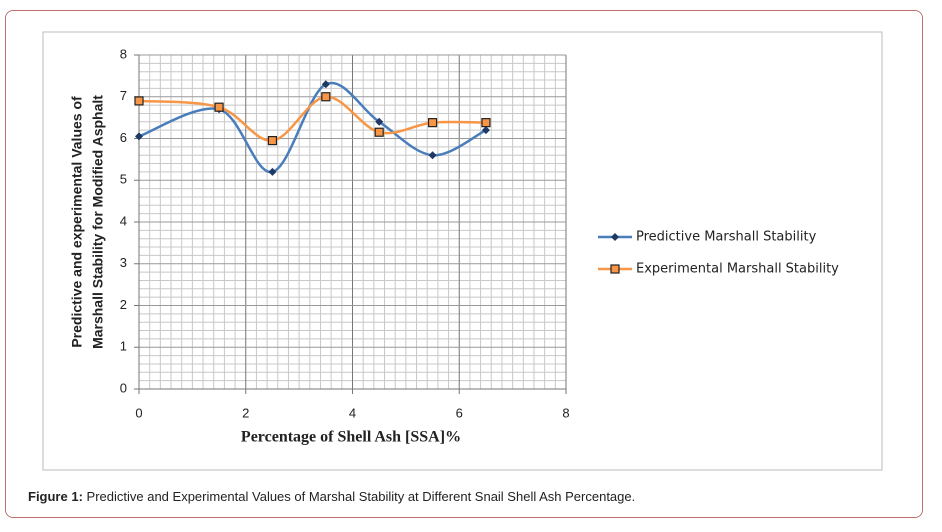 This screenshot has height=532, width=942. What do you see at coordinates (565, 412) in the screenshot?
I see `x-tick-label: 8` at bounding box center [565, 412].